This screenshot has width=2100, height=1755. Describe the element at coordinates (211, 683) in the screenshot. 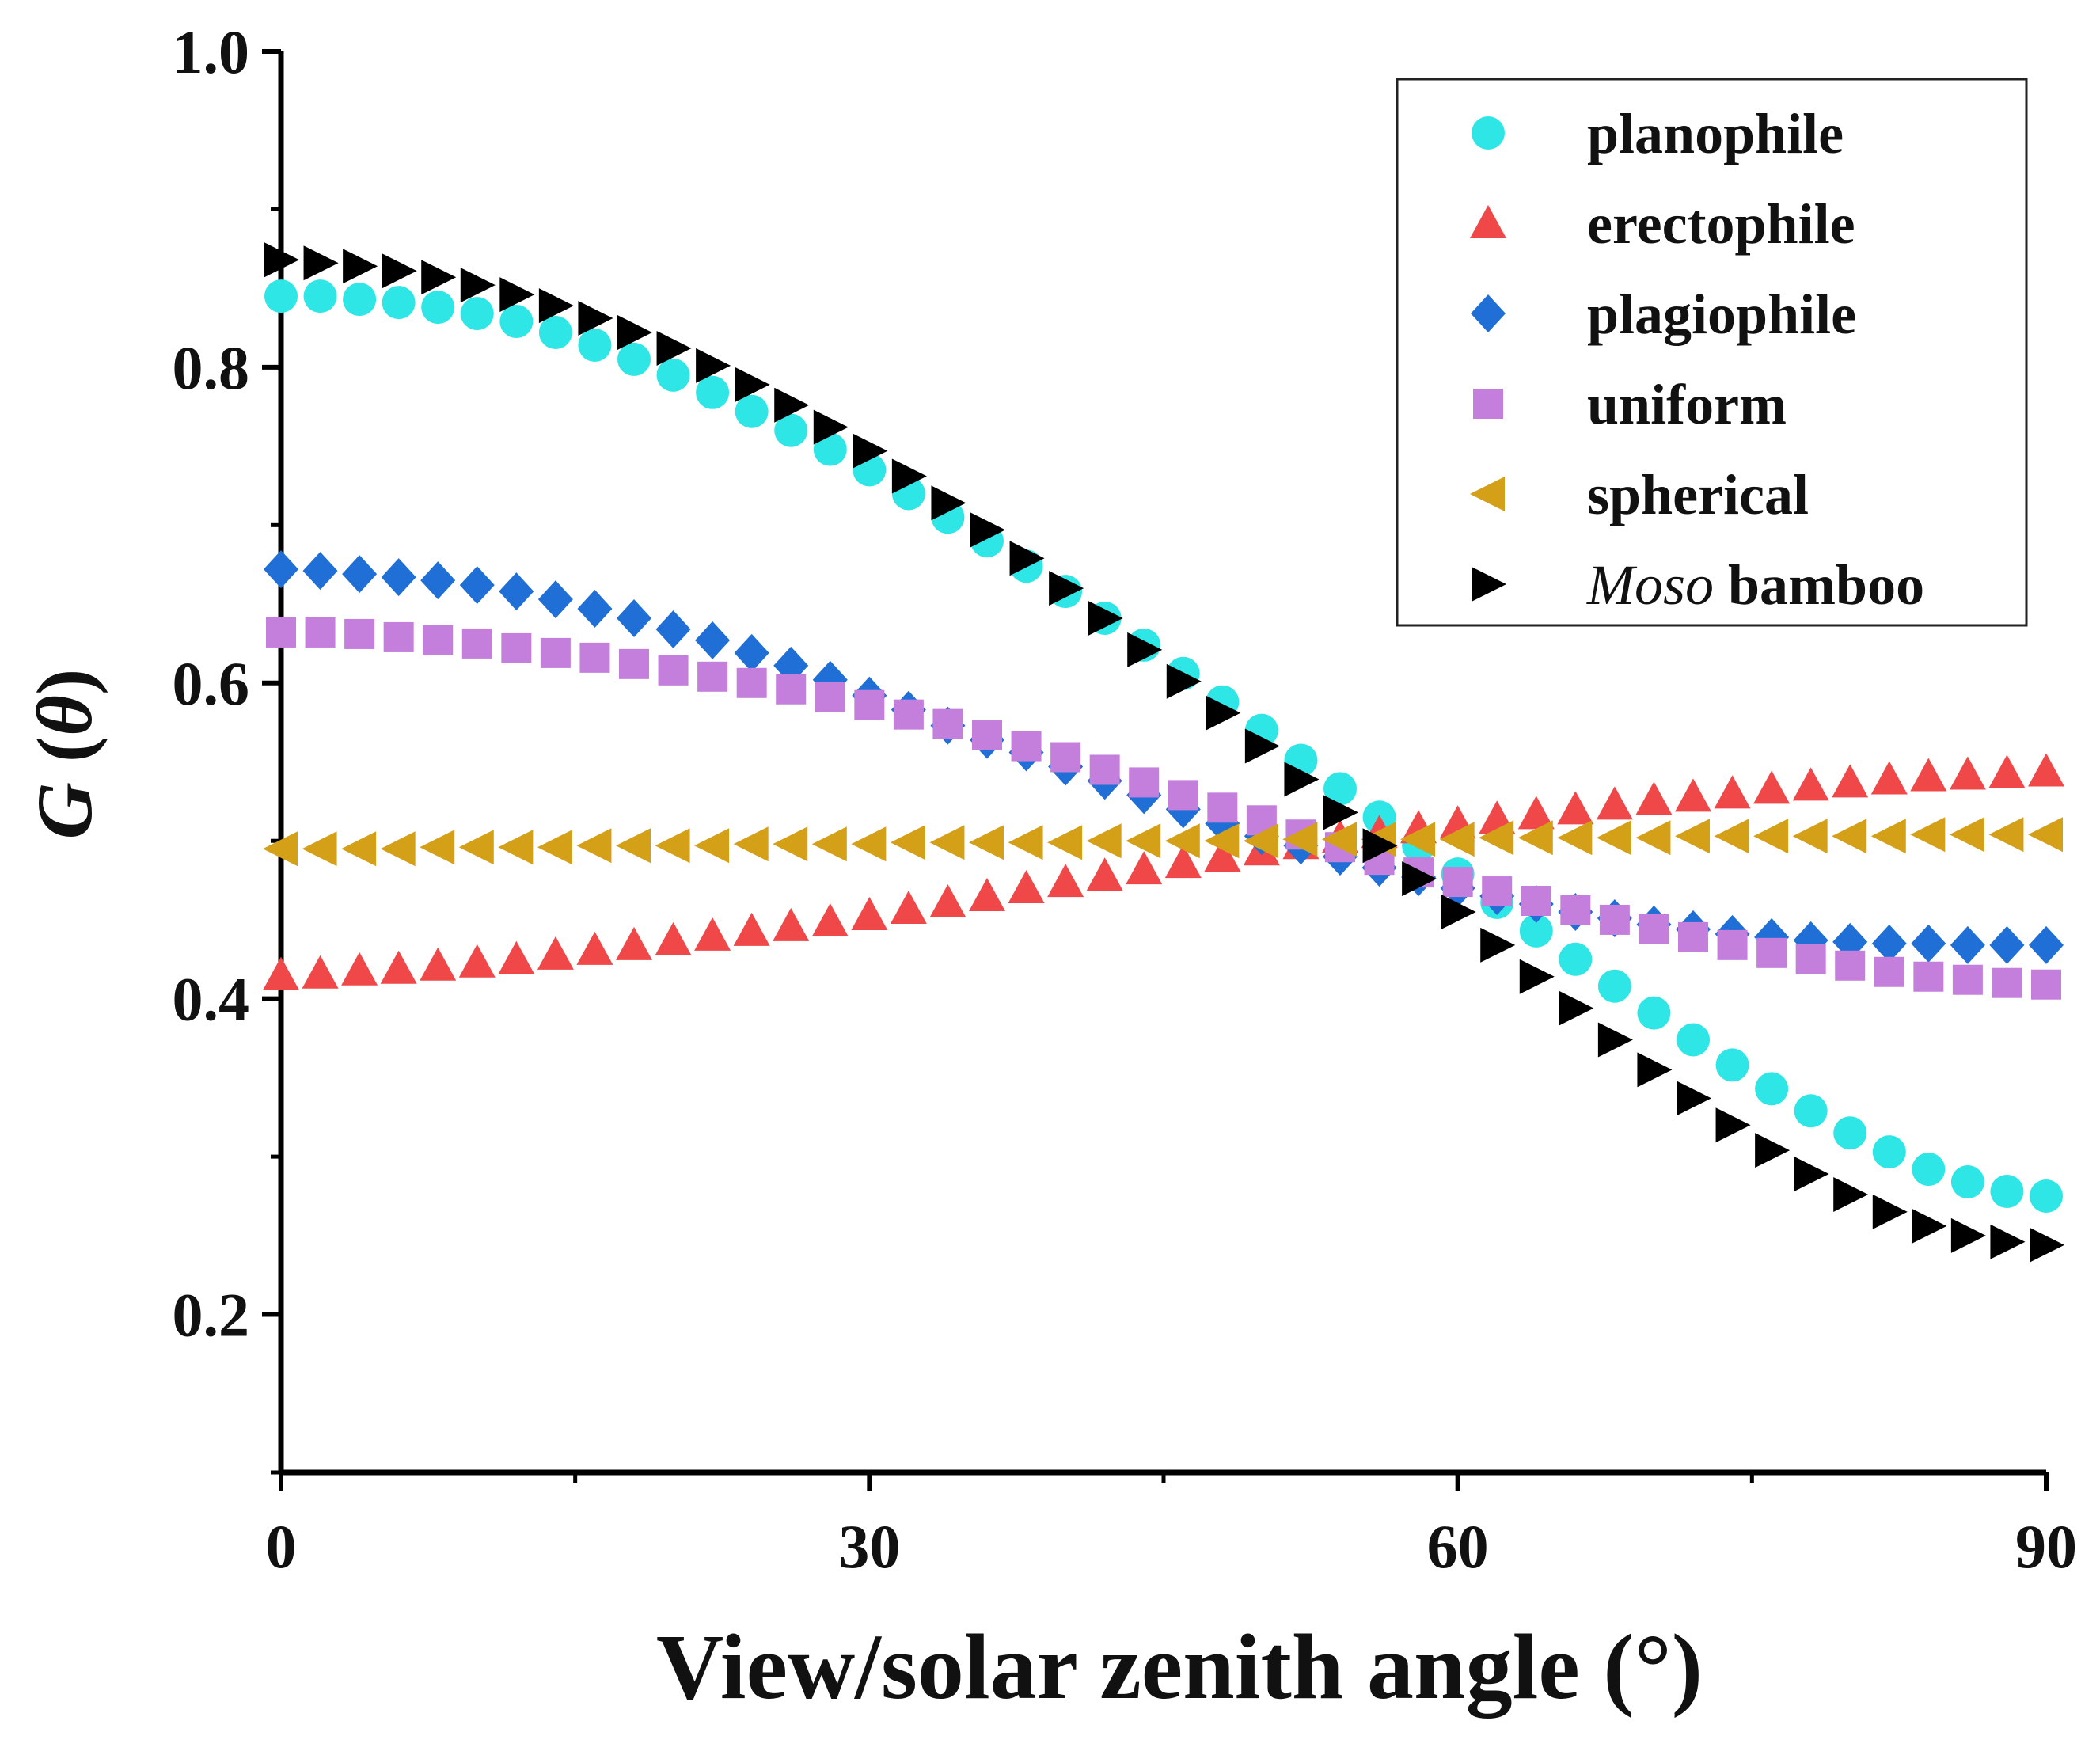

I see `y-tick-label: 0.6` at that location.